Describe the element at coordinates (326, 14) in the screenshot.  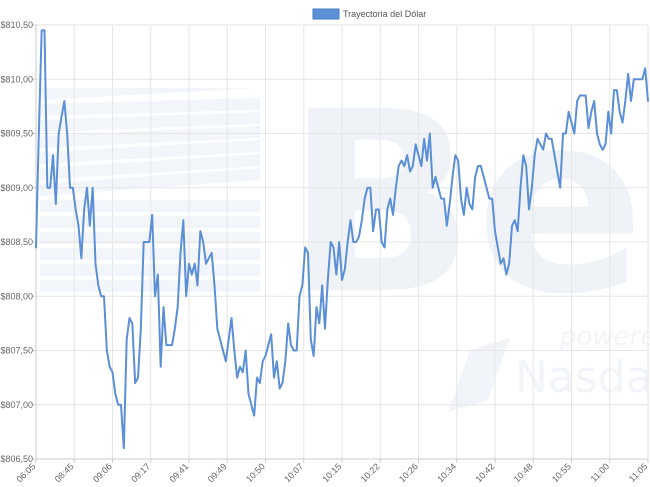
I see `legend-swatch` at that location.